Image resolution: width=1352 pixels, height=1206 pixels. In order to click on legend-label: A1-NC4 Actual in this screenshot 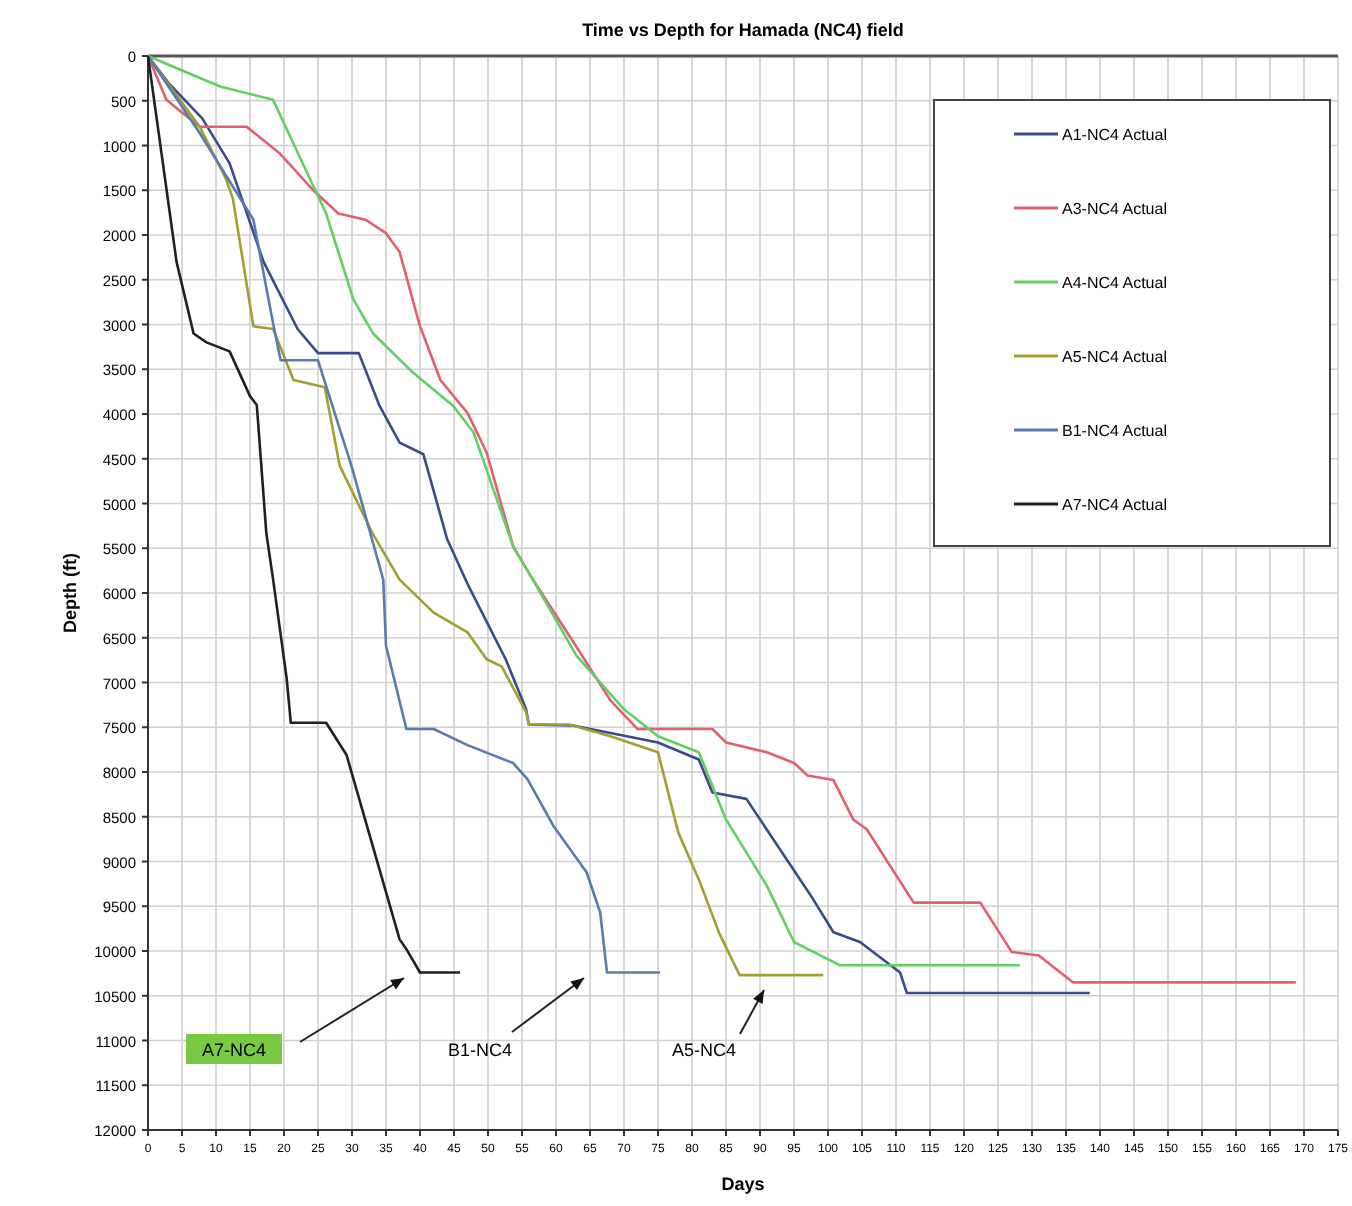, I will do `click(1115, 135)`.